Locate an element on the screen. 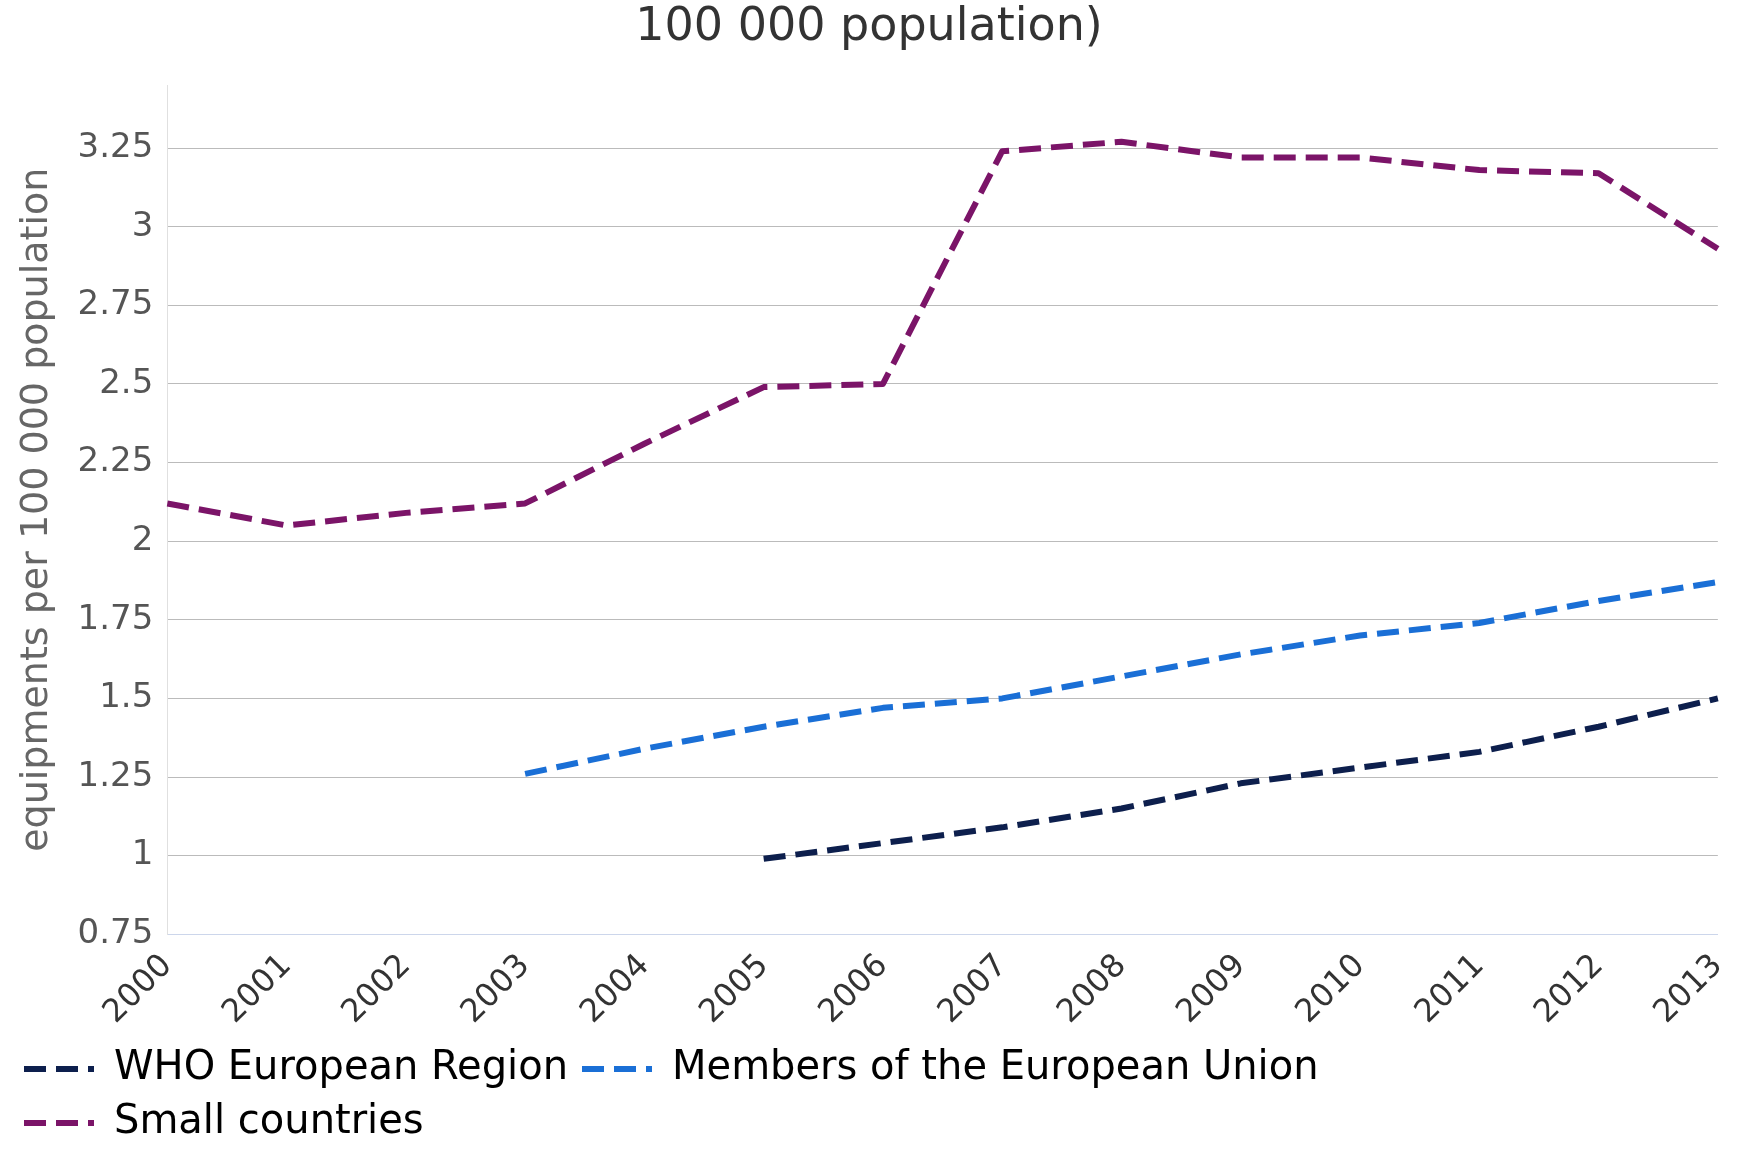 The height and width of the screenshot is (1163, 1748). y-tick-label: 1.75 is located at coordinates (115, 616).